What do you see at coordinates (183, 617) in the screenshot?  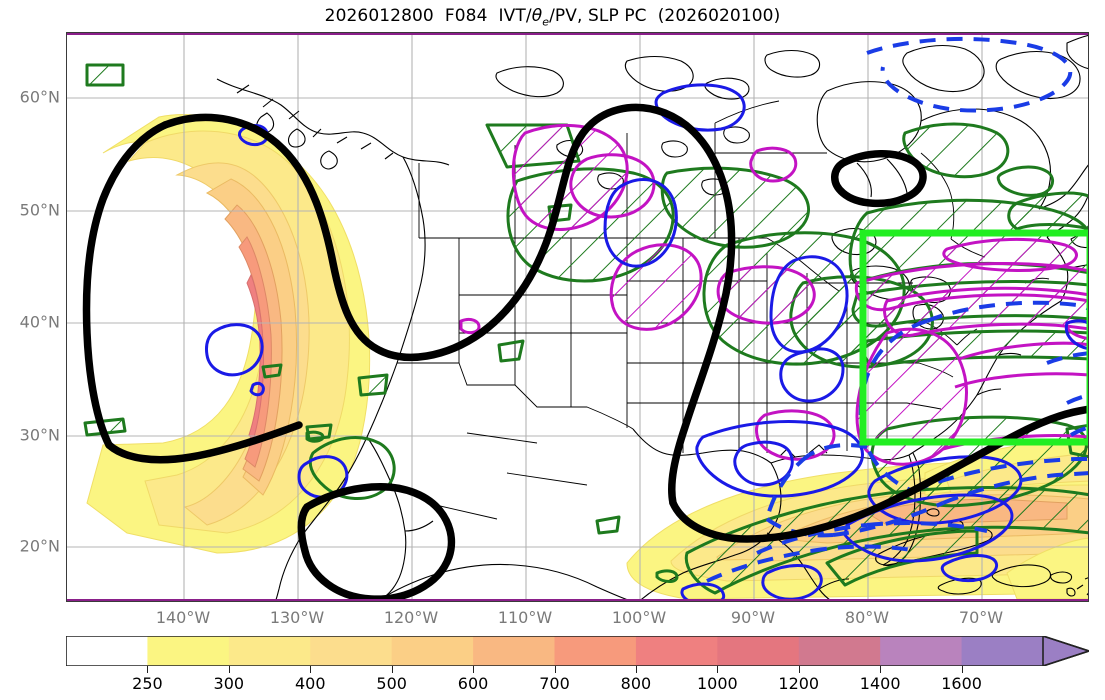 I see `lon-tick-0: 140°W` at bounding box center [183, 617].